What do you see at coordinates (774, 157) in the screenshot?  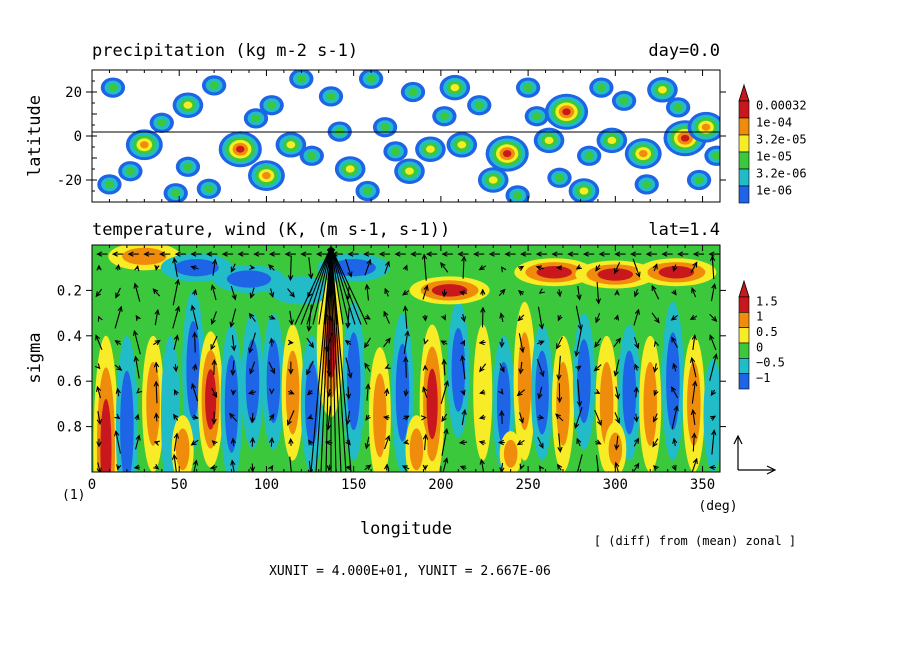 I see `colorbar-label: 1e-05` at bounding box center [774, 157].